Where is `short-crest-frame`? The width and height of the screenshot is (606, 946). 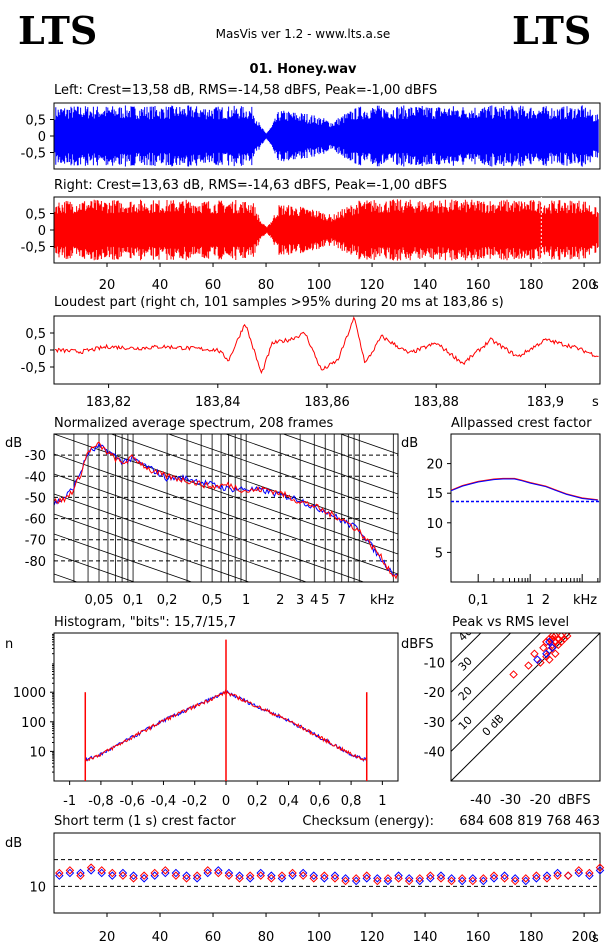 short-crest-frame is located at coordinates (327, 873).